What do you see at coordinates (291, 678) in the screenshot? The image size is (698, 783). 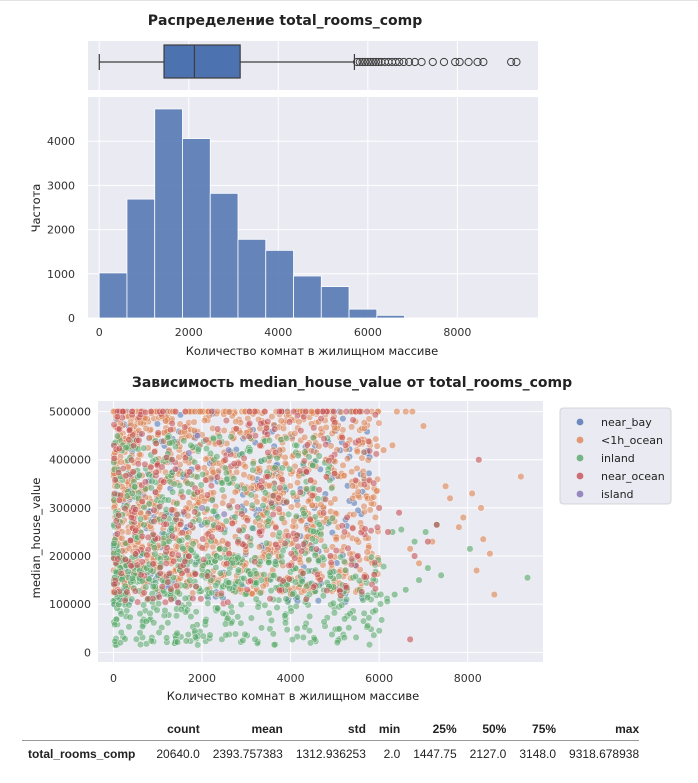 I see `scatter-x-tick: 4000` at bounding box center [291, 678].